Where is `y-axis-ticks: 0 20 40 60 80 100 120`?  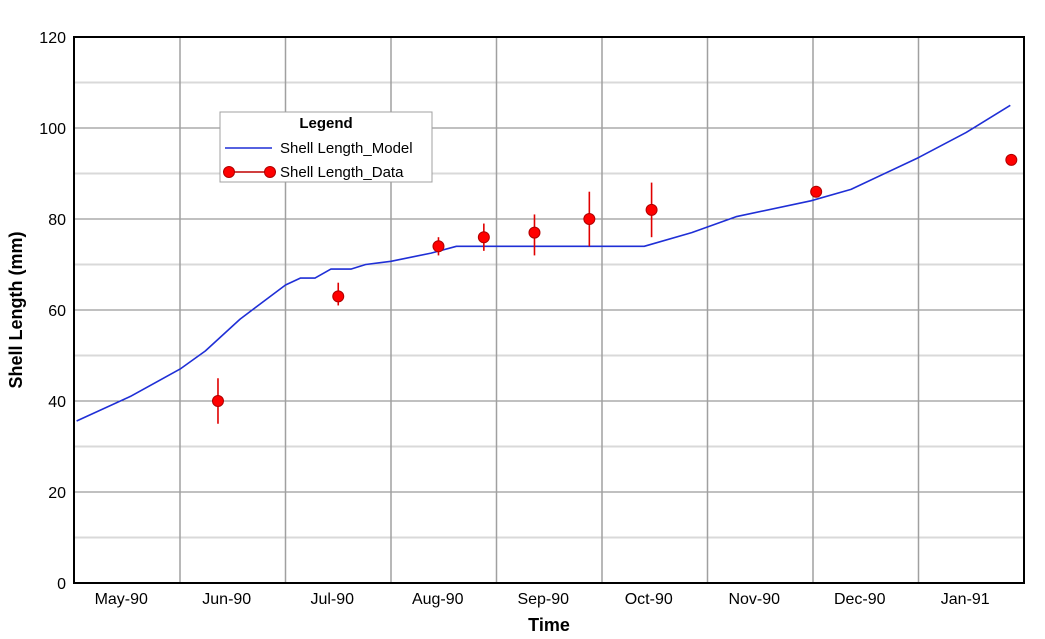 y-axis-ticks: 0 20 40 60 80 100 120 is located at coordinates (52, 311).